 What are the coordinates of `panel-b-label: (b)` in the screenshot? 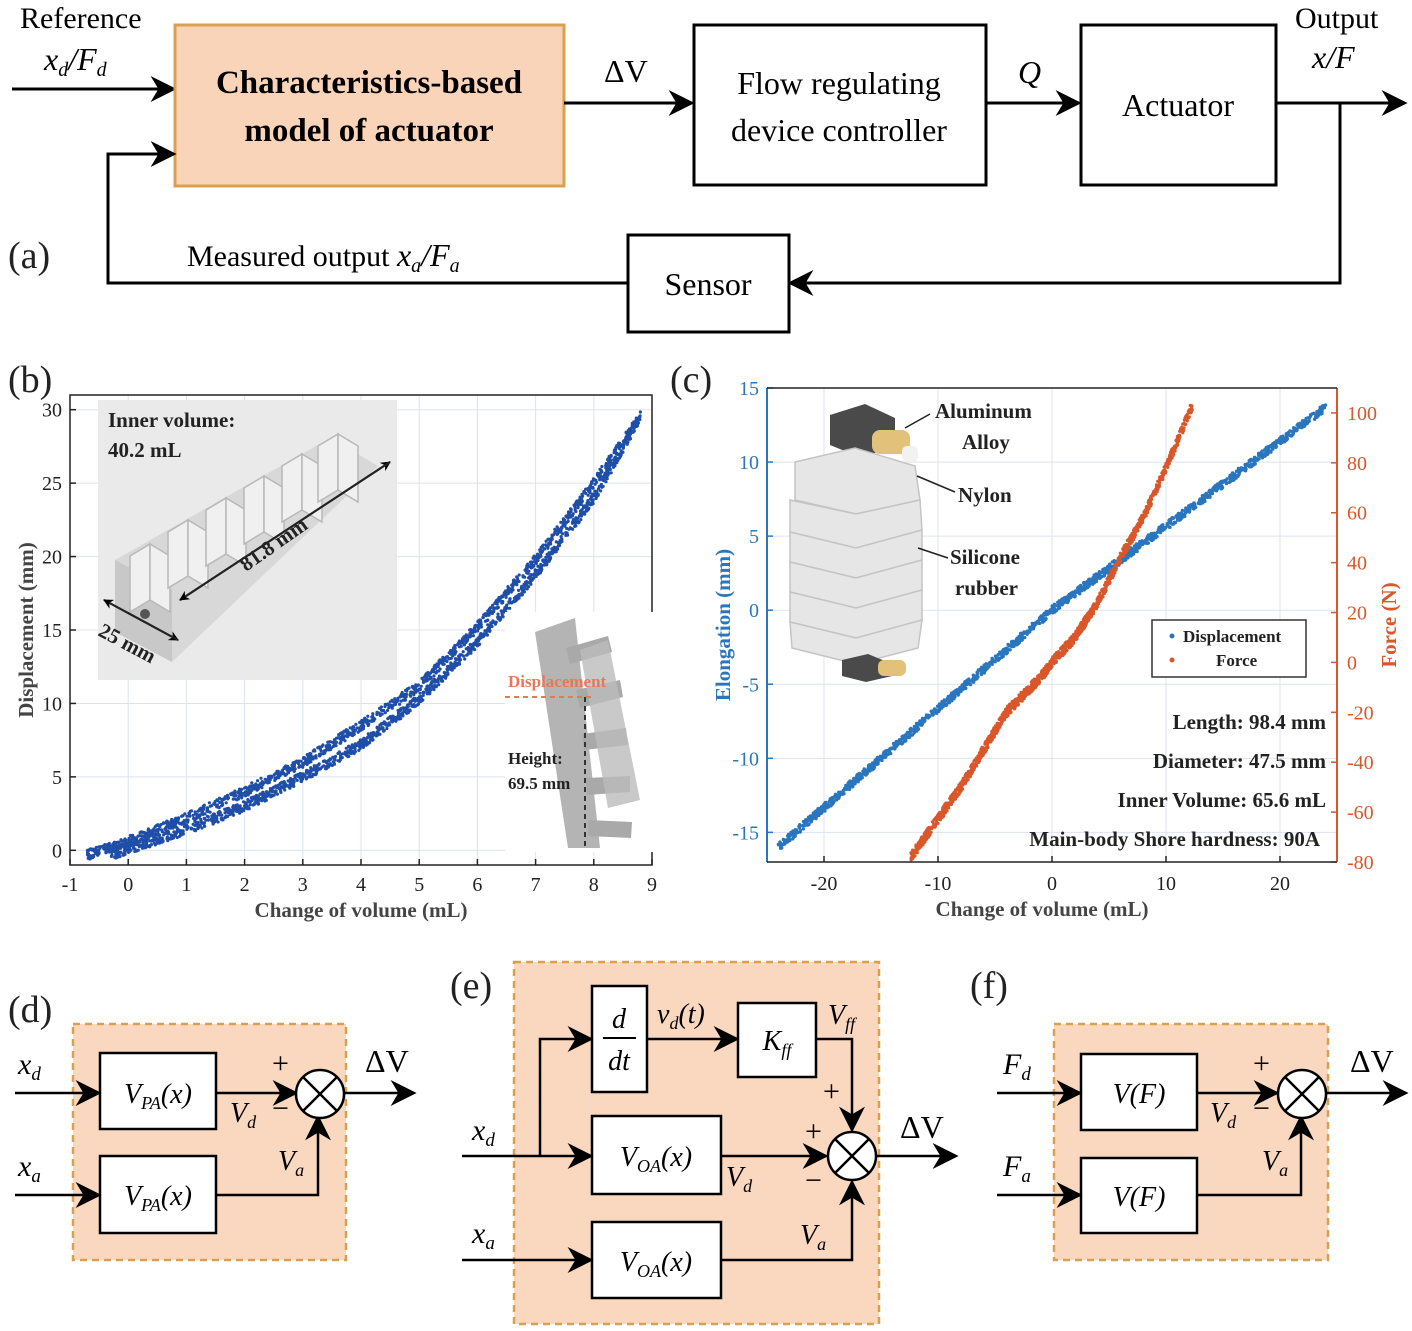 It's located at (30, 380).